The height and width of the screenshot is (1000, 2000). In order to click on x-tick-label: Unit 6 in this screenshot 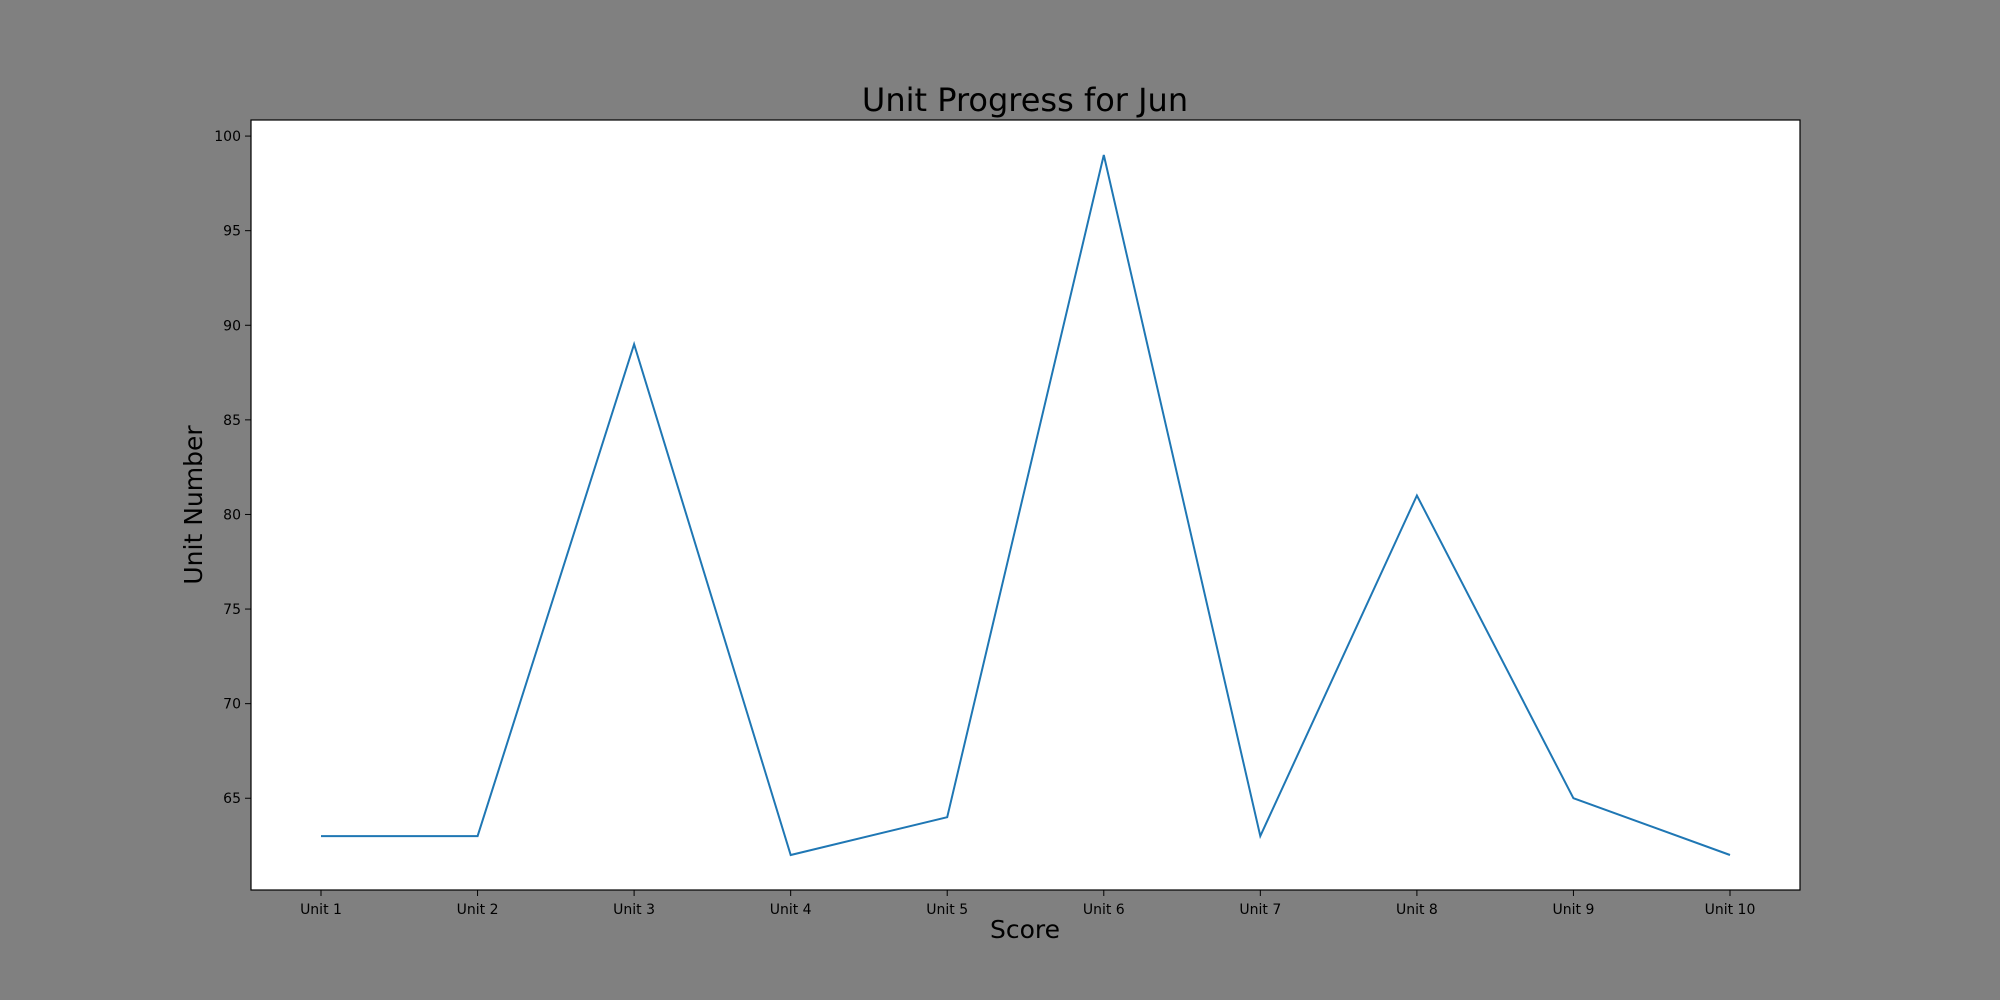, I will do `click(1104, 910)`.